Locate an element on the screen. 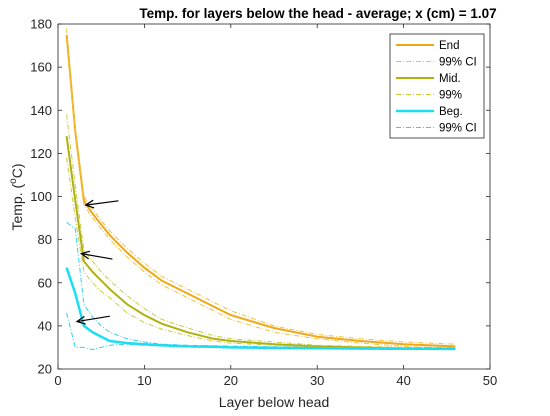 Image resolution: width=550 pixels, height=416 pixels. x-tick-label-1: 10 is located at coordinates (144, 380).